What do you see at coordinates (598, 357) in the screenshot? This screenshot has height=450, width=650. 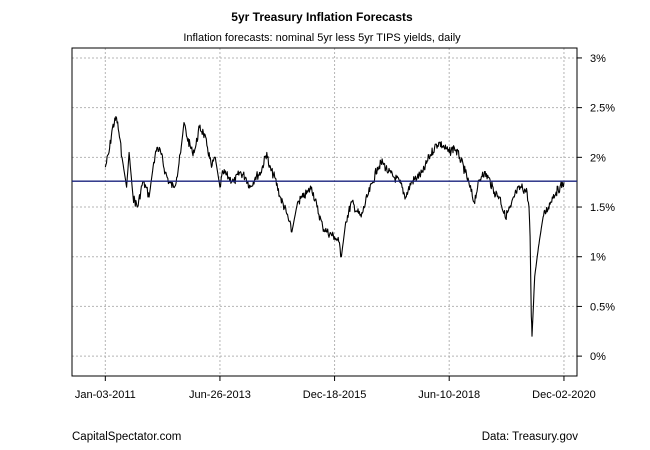 I see `y-tick-label: 0%` at bounding box center [598, 357].